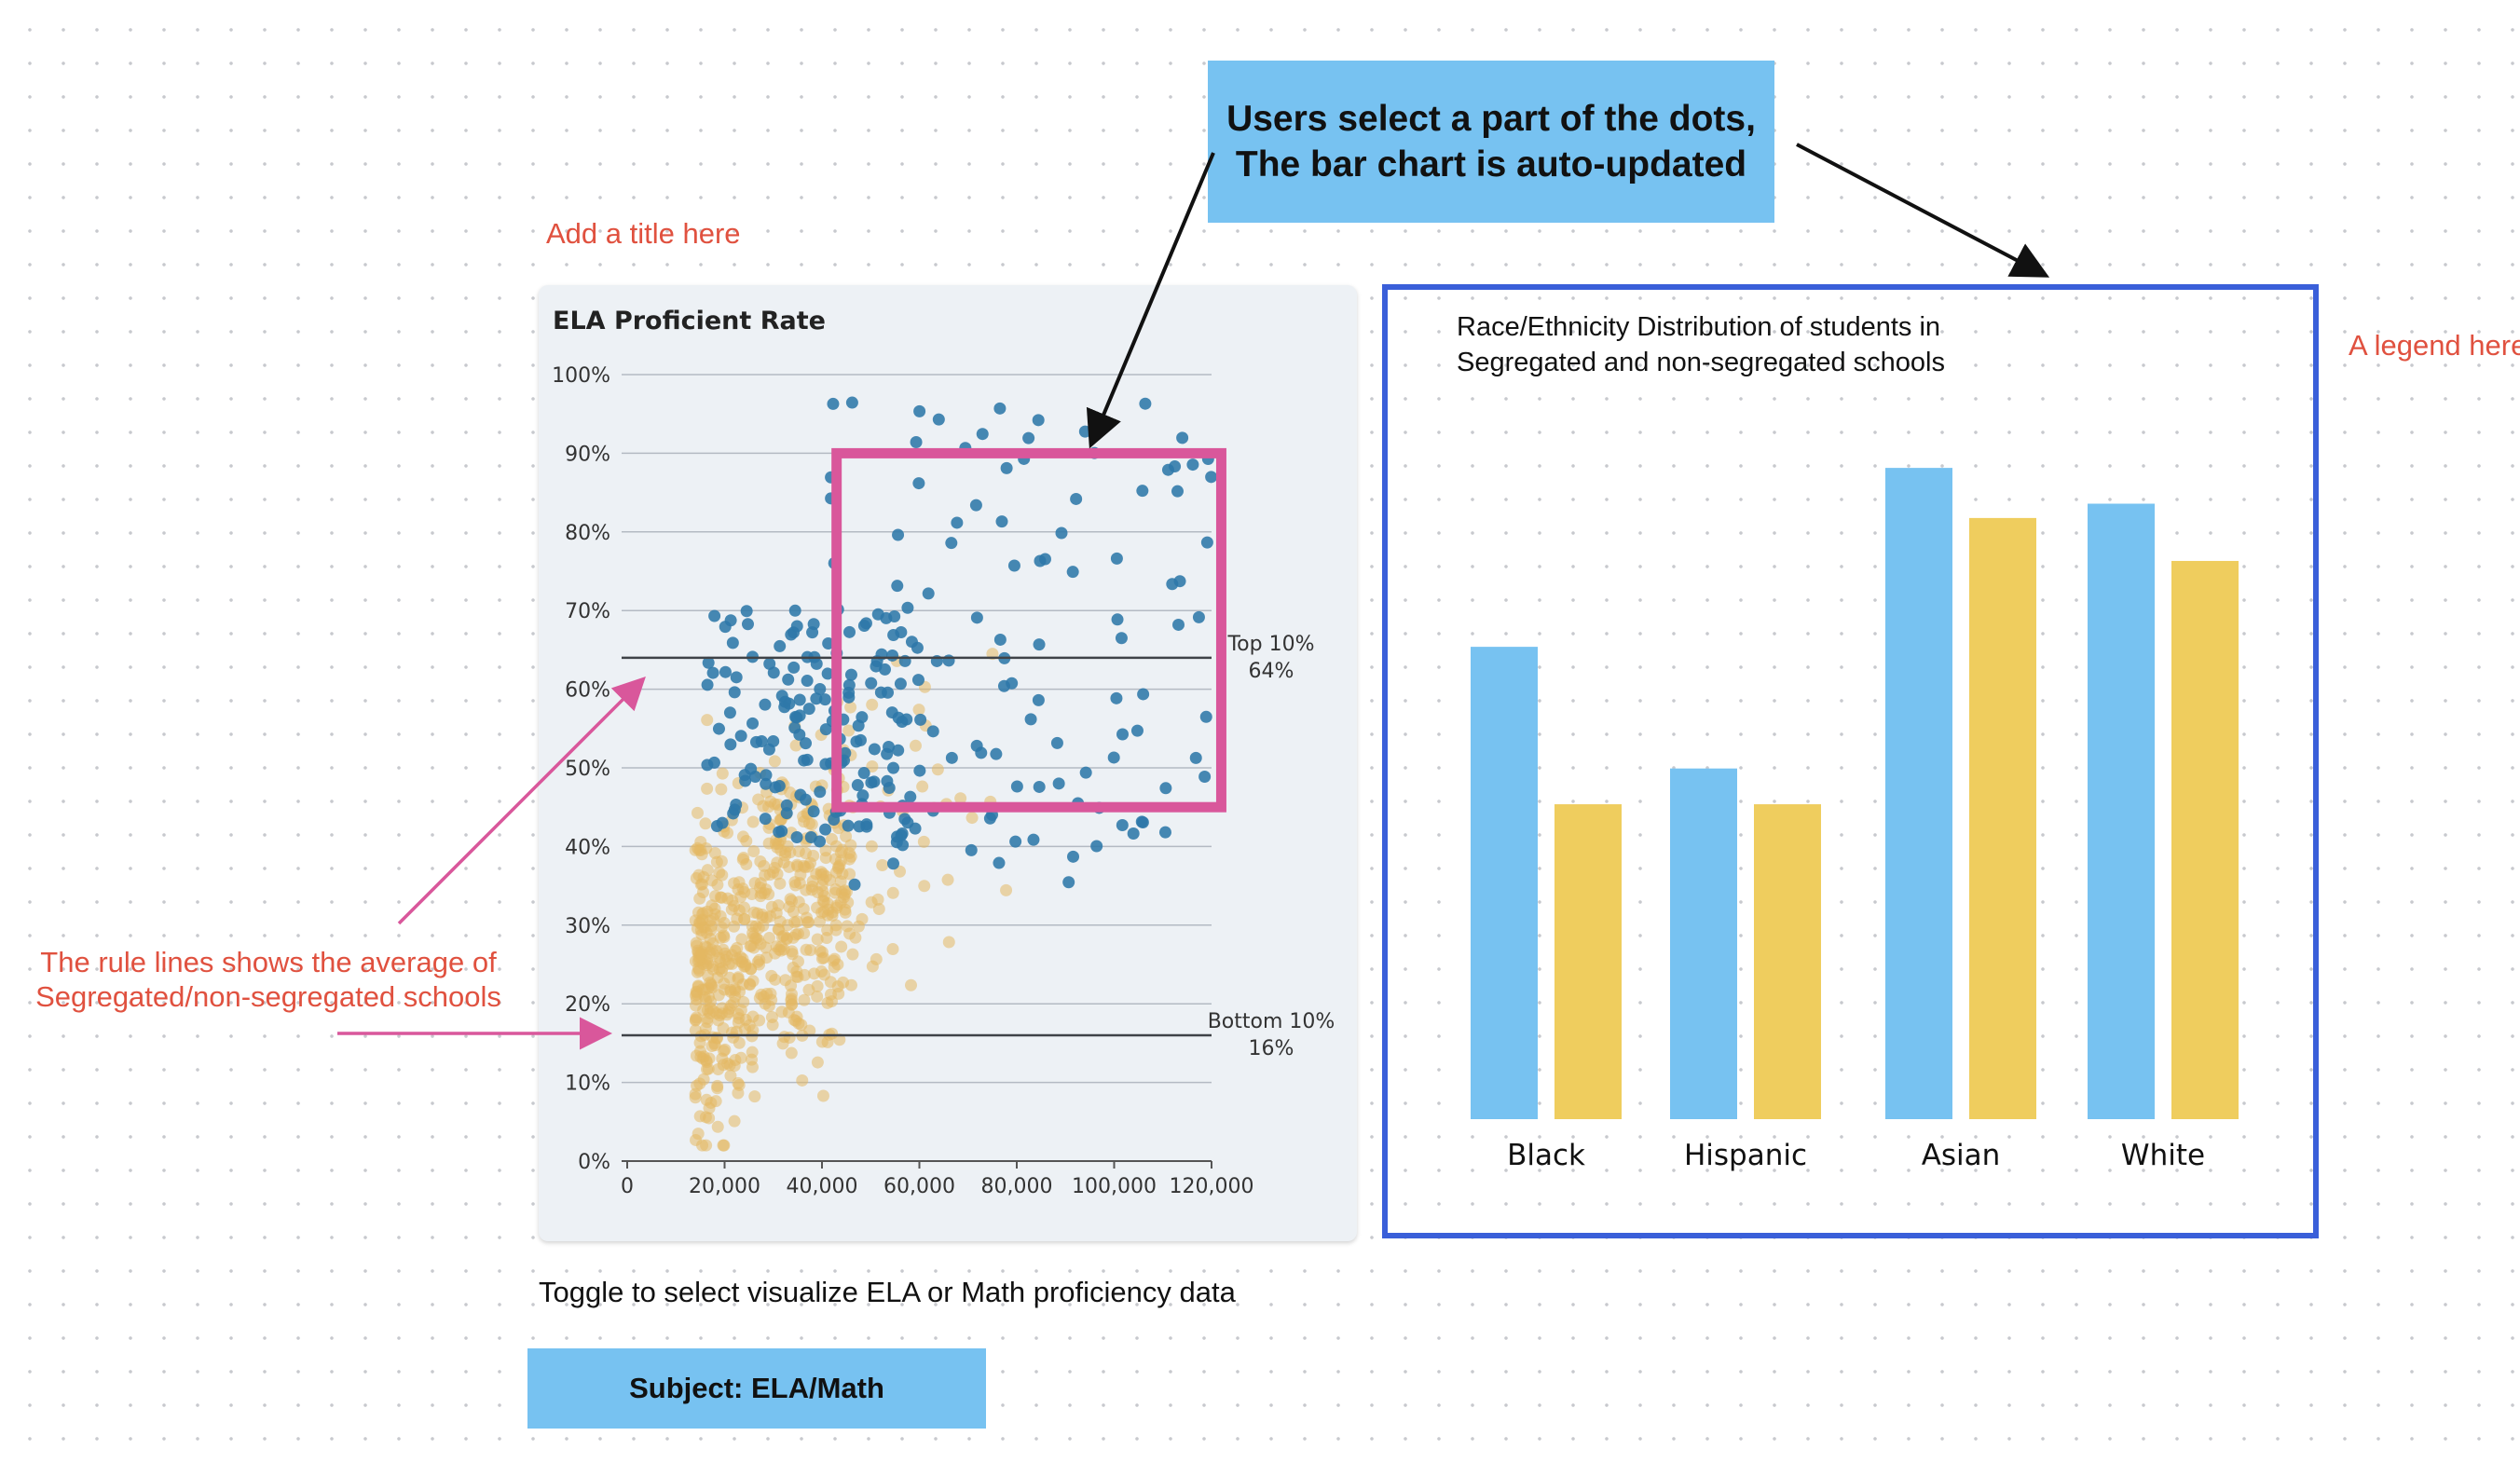 The height and width of the screenshot is (1463, 2520). Describe the element at coordinates (1028, 630) in the screenshot. I see `selection-brush` at that location.